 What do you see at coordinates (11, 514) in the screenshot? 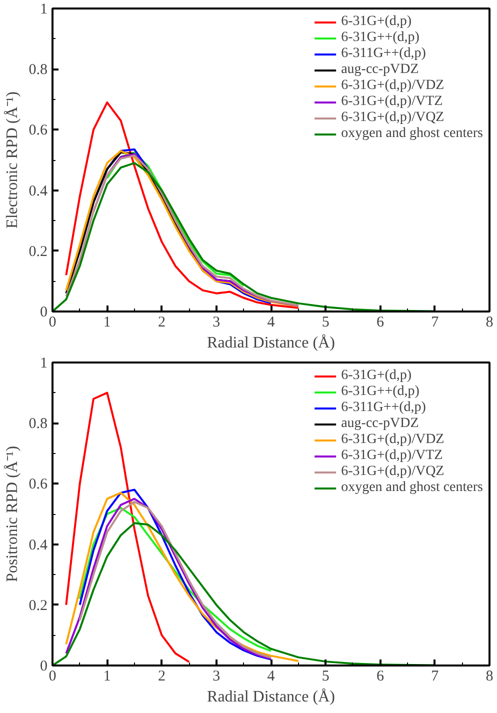
I see `y-axis-title: Positronic RPD (Å⁻¹)` at bounding box center [11, 514].